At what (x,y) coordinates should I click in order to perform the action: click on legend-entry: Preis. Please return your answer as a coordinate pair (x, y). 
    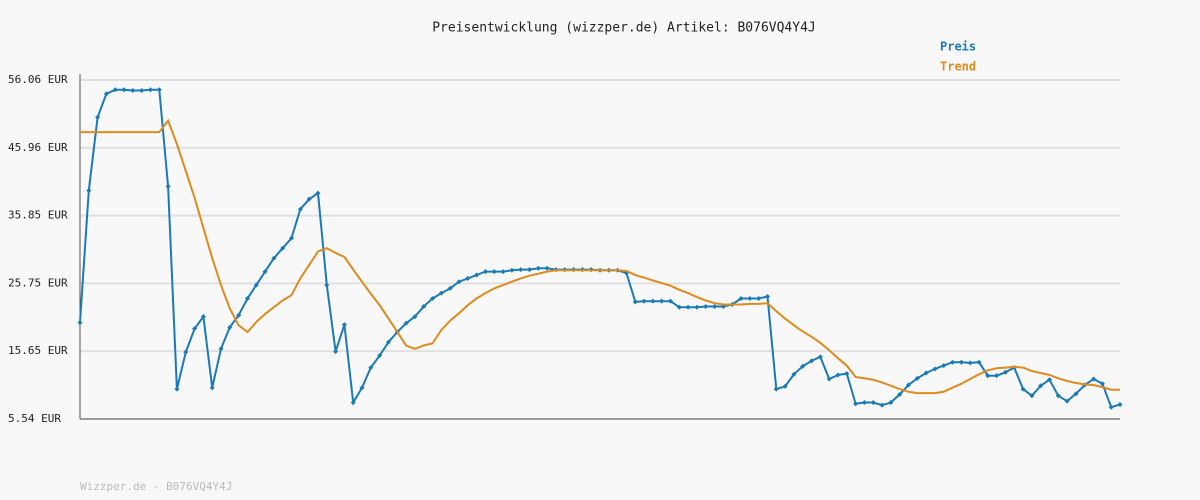
    Looking at the image, I should click on (958, 47).